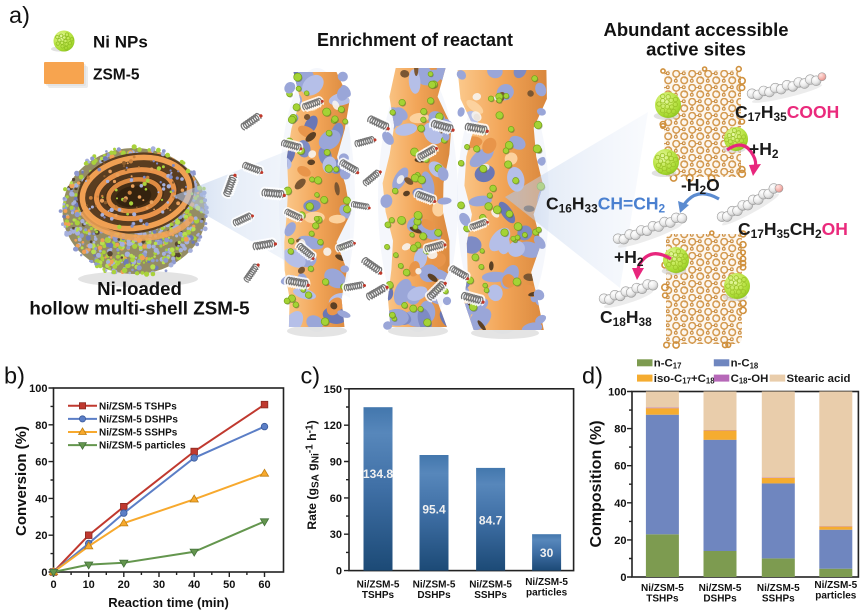 This screenshot has width=866, height=611. I want to click on svg-text: 150, so click(333, 390).